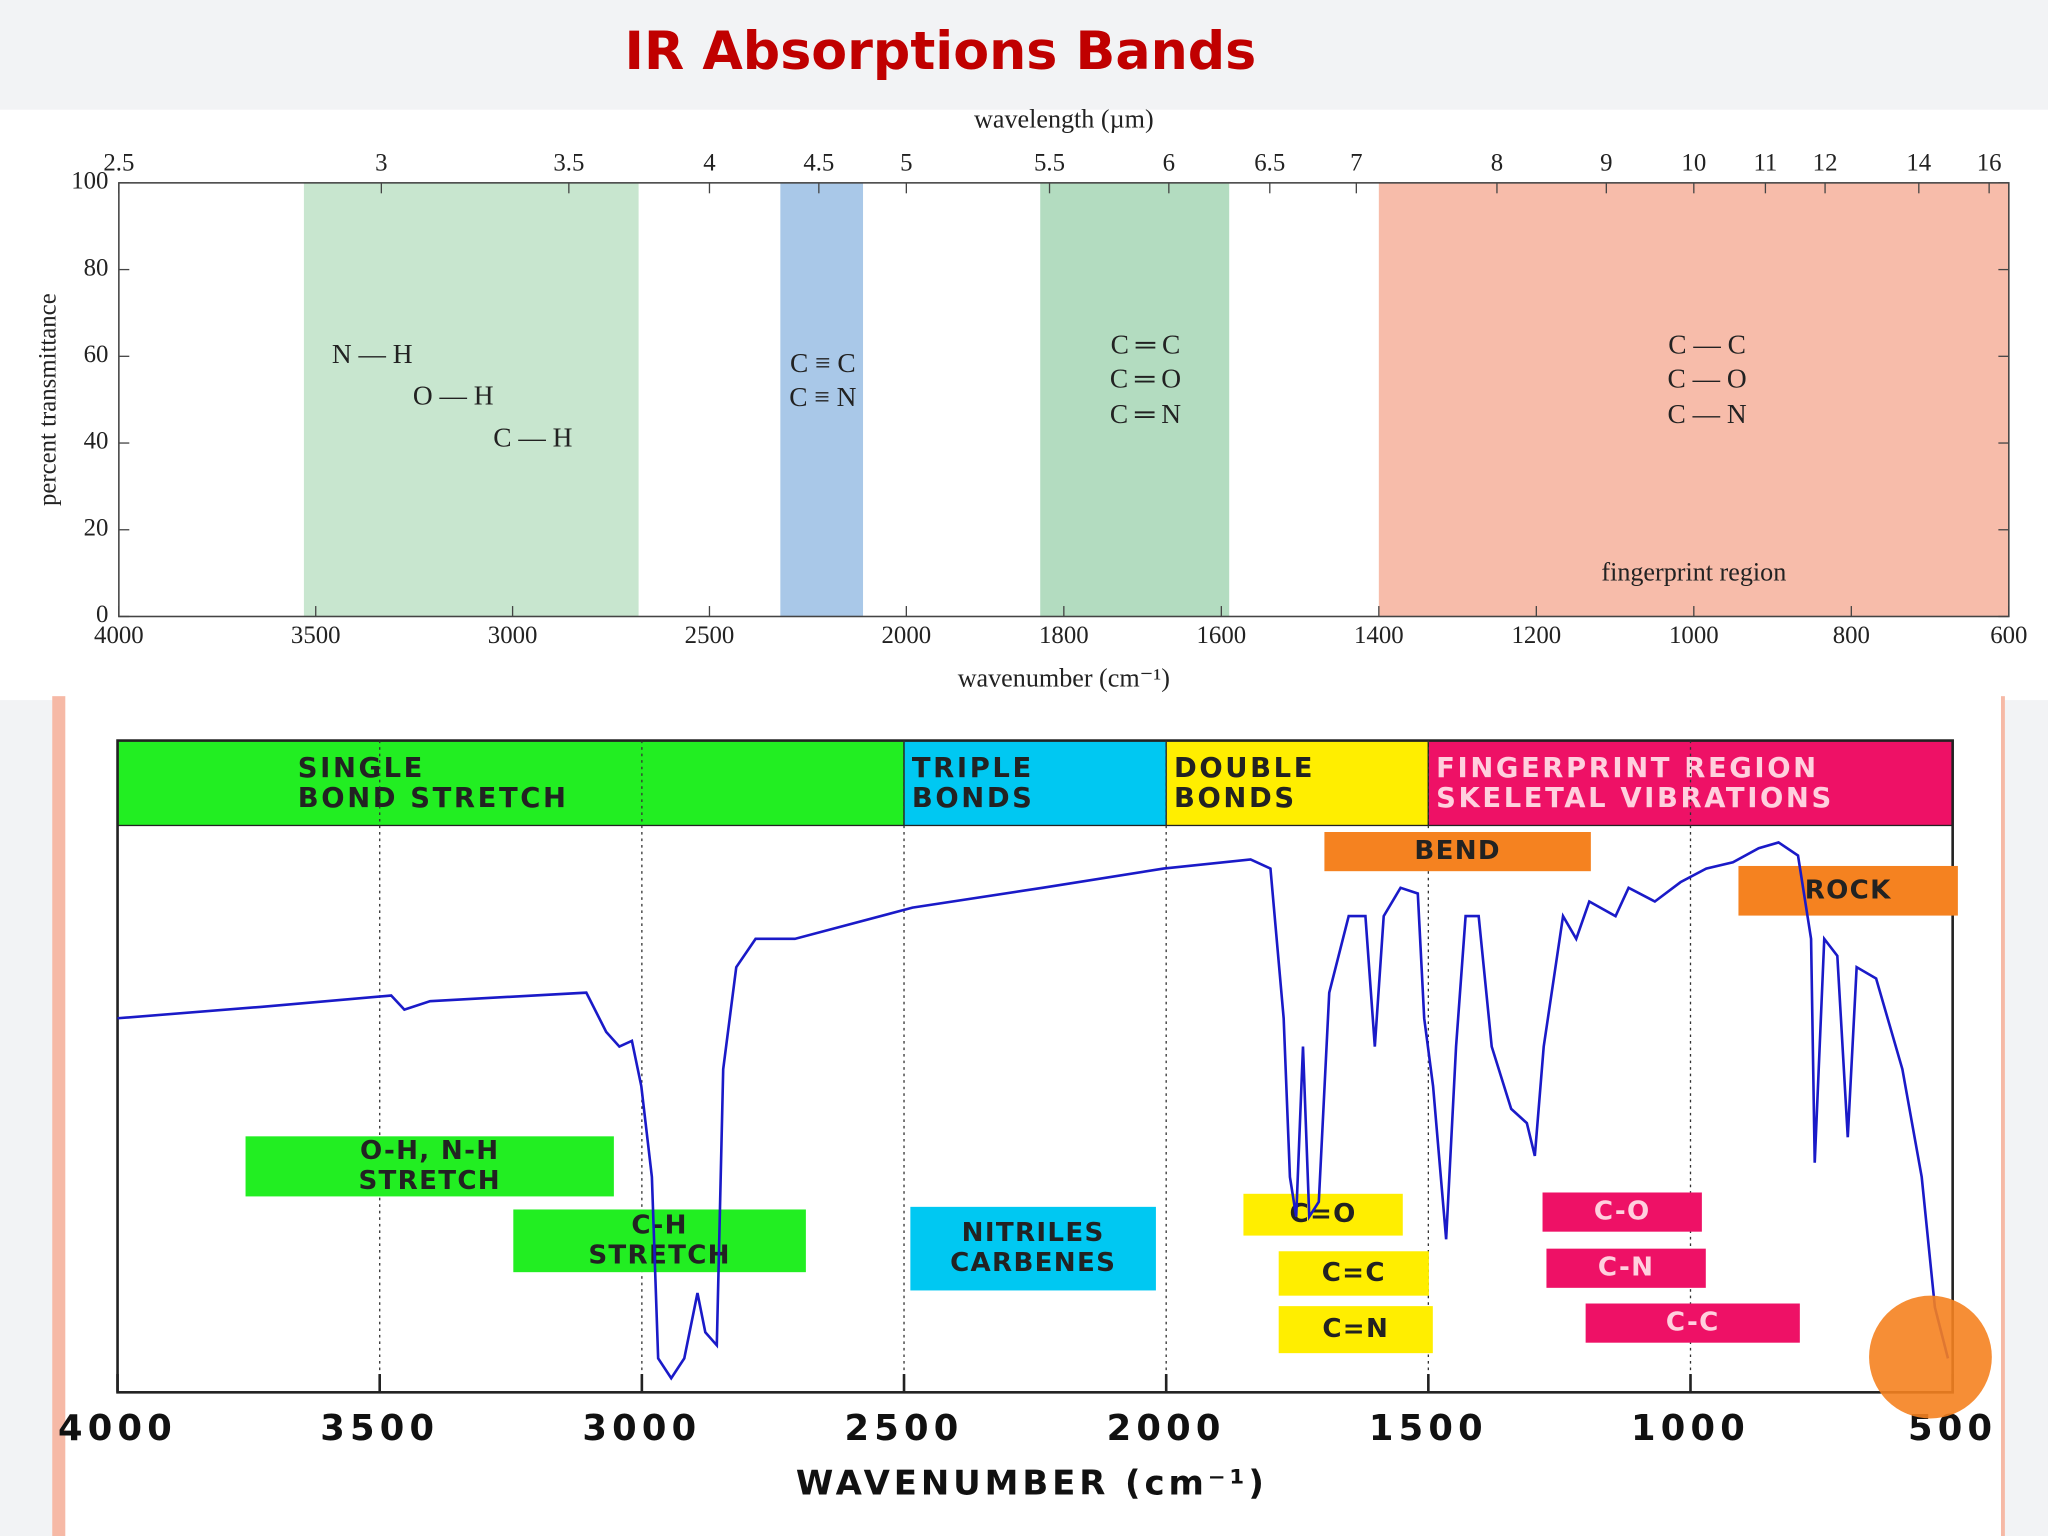 Image resolution: width=2048 pixels, height=1536 pixels. Describe the element at coordinates (102, 614) in the screenshot. I see `y-tick-label: 0` at that location.